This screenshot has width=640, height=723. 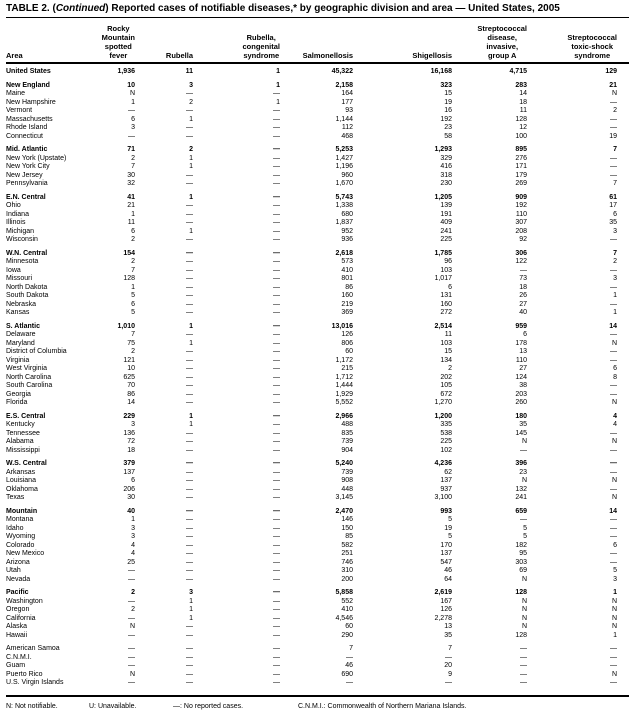 I want to click on table-row: Iowa 7 — — 410 103 — —, so click(x=317, y=271).